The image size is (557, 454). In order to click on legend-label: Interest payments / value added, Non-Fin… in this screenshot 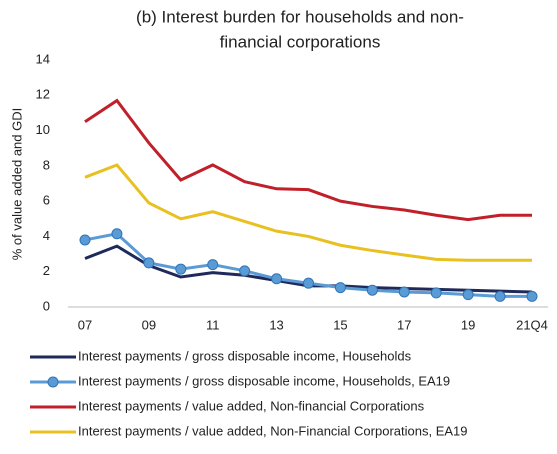, I will do `click(273, 430)`.